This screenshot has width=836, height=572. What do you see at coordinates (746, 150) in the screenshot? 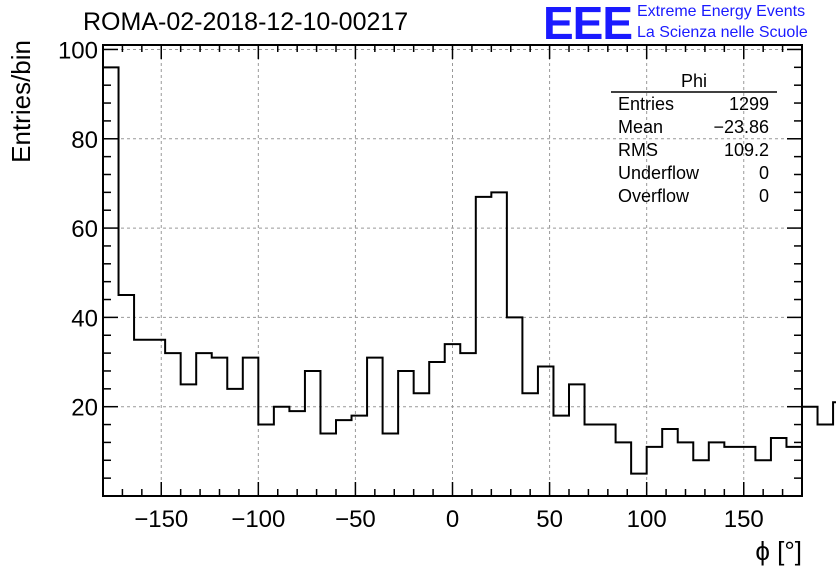
I see `stats-value: 109.2` at bounding box center [746, 150].